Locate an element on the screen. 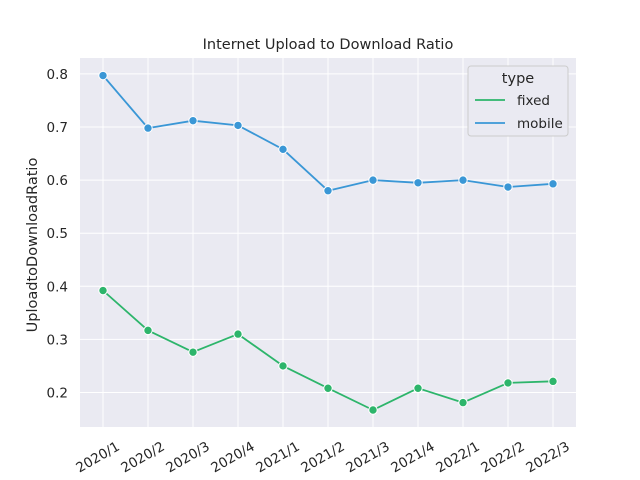 This screenshot has width=640, height=480. x-tick-label: 2022/1 is located at coordinates (457, 458).